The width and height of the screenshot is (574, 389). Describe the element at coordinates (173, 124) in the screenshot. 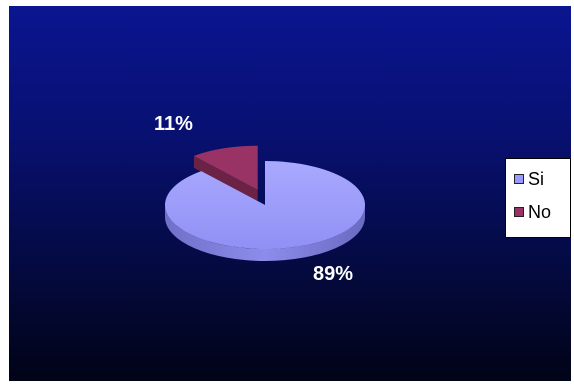

I see `data-label-no: 11%` at that location.